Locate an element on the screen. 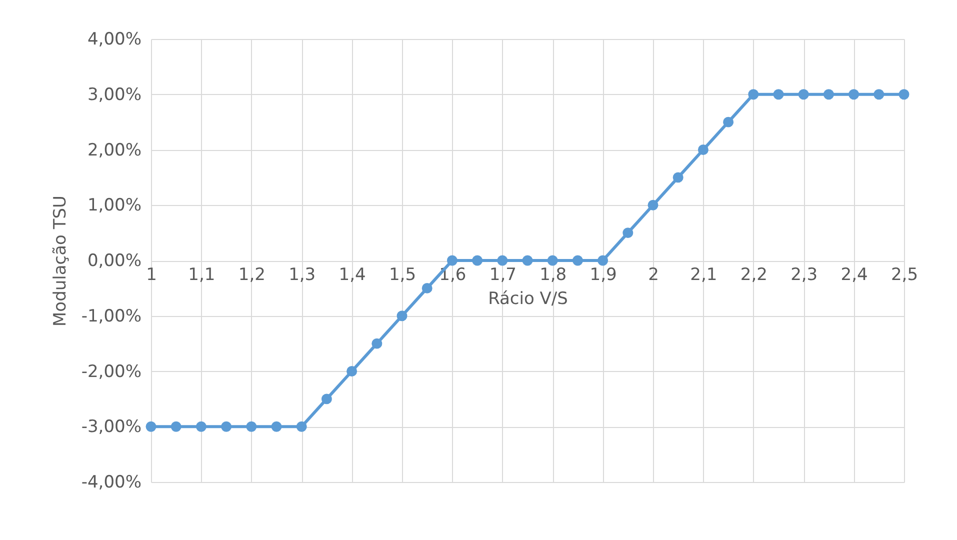 The image size is (957, 540). x-tick-label: 1,3 is located at coordinates (302, 275).